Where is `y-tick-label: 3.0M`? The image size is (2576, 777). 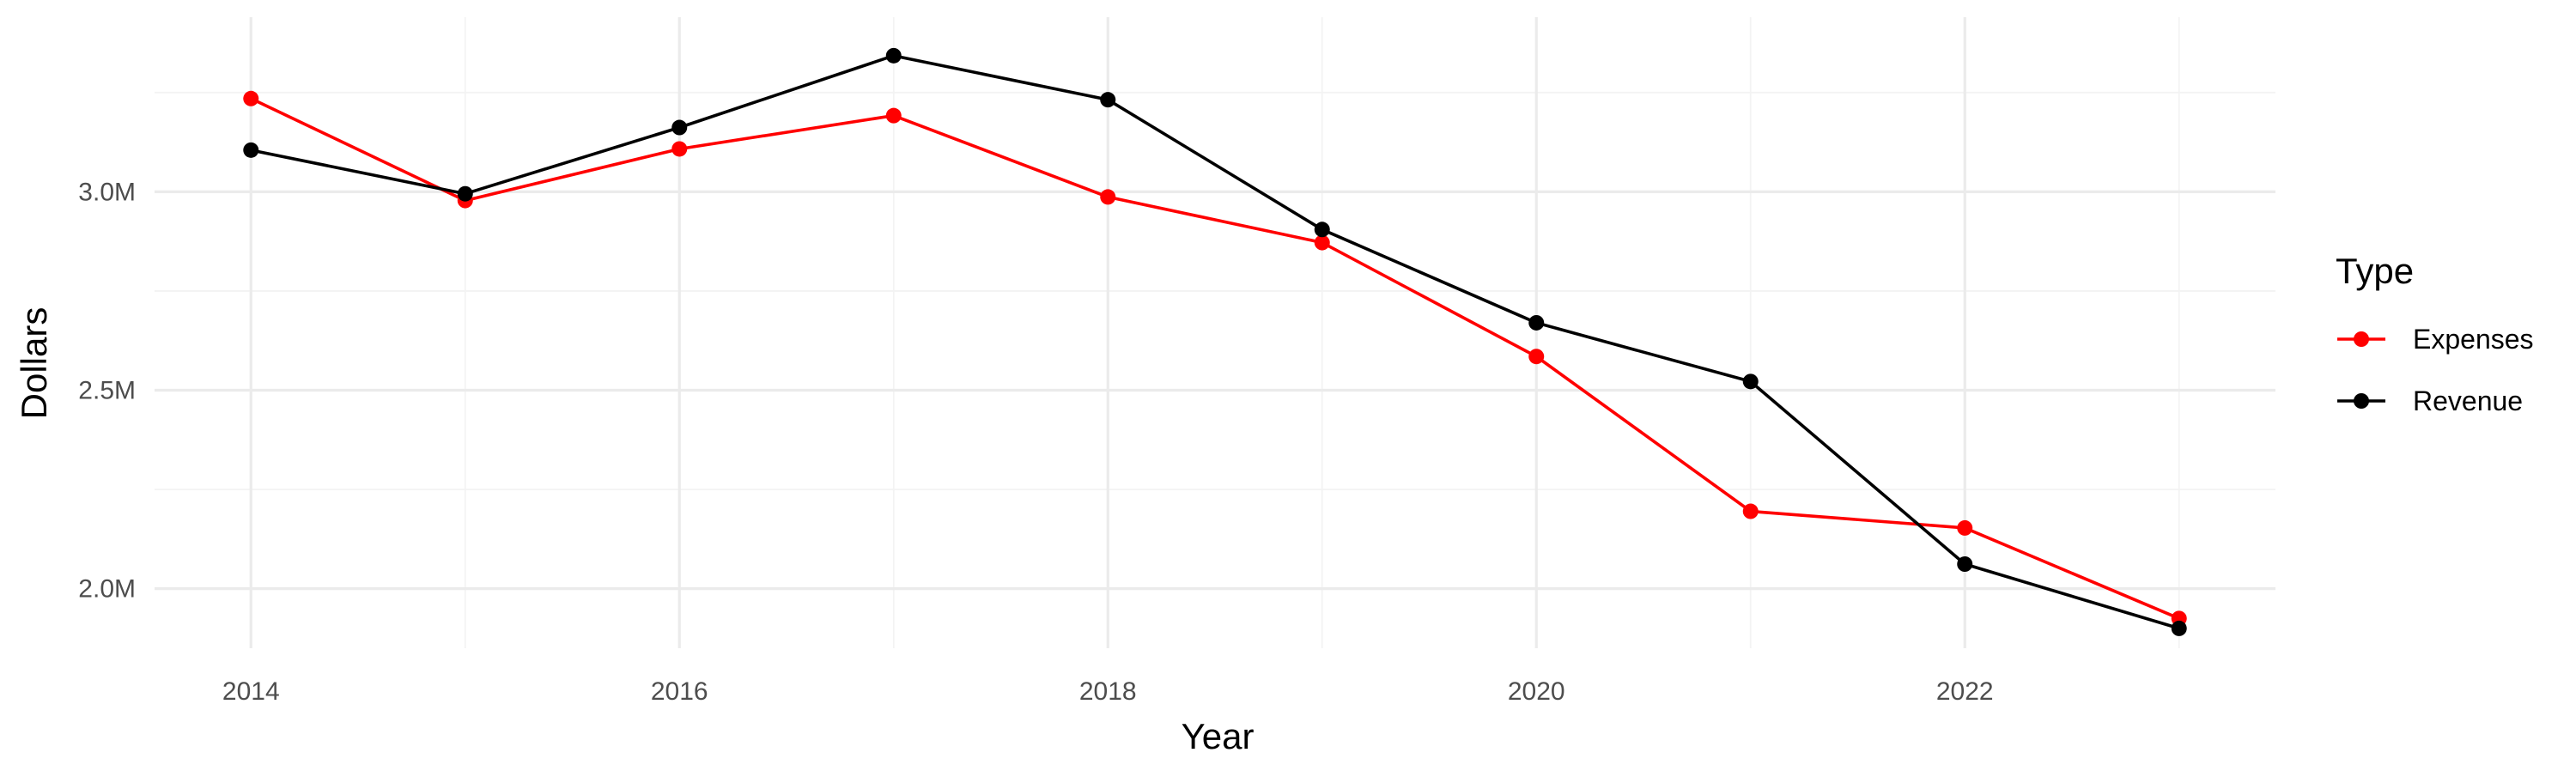 y-tick-label: 3.0M is located at coordinates (107, 192).